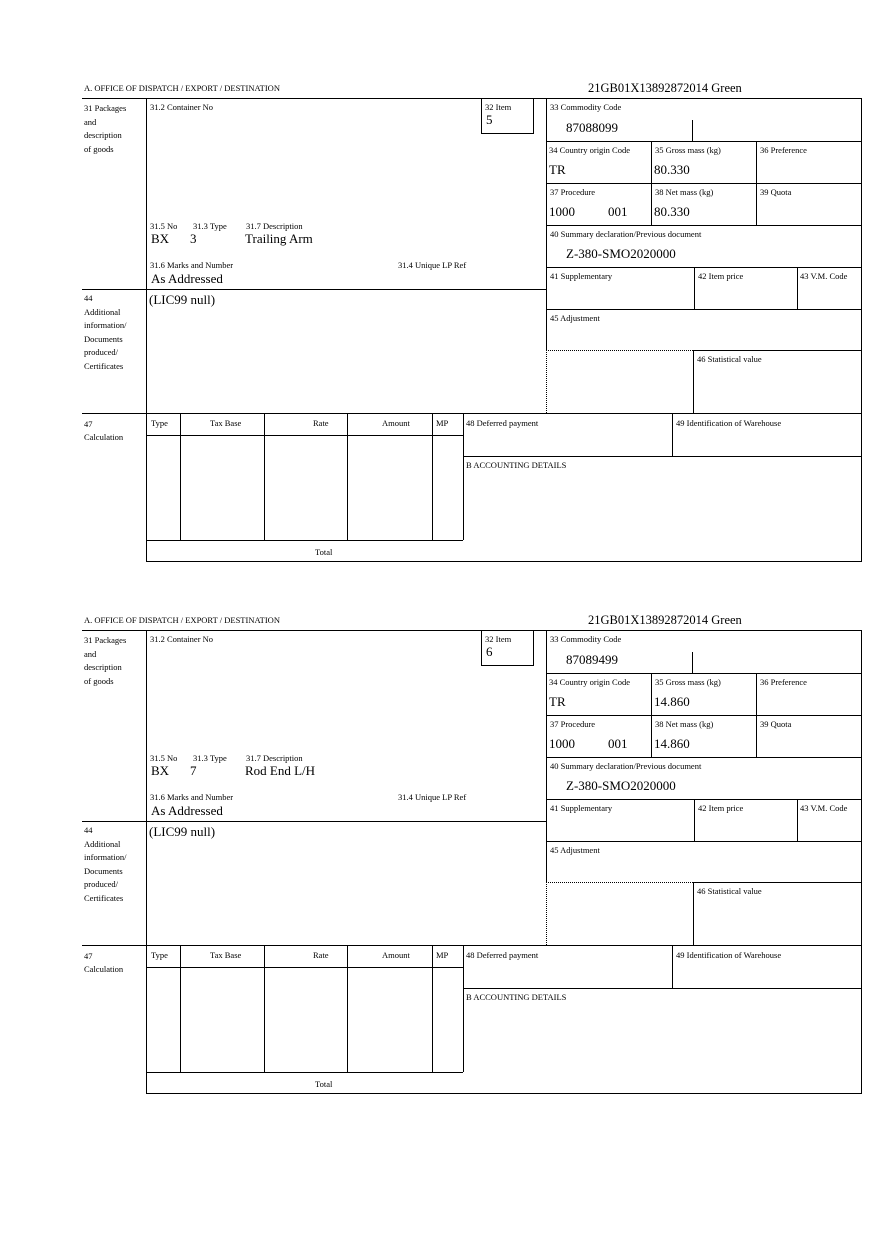  Describe the element at coordinates (279, 238) in the screenshot. I see `description-value: Trailing Arm` at that location.